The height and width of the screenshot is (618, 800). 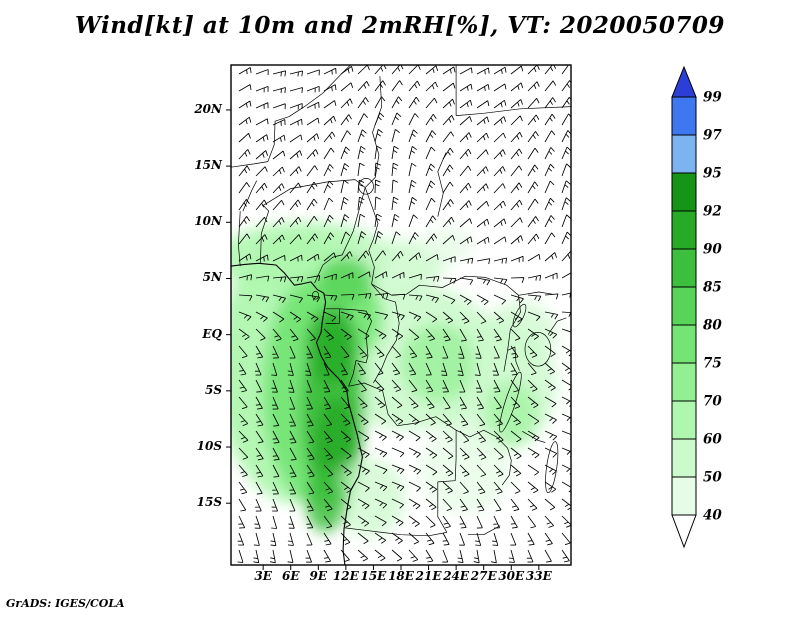 I want to click on x-tick-label: 9E, so click(x=318, y=576).